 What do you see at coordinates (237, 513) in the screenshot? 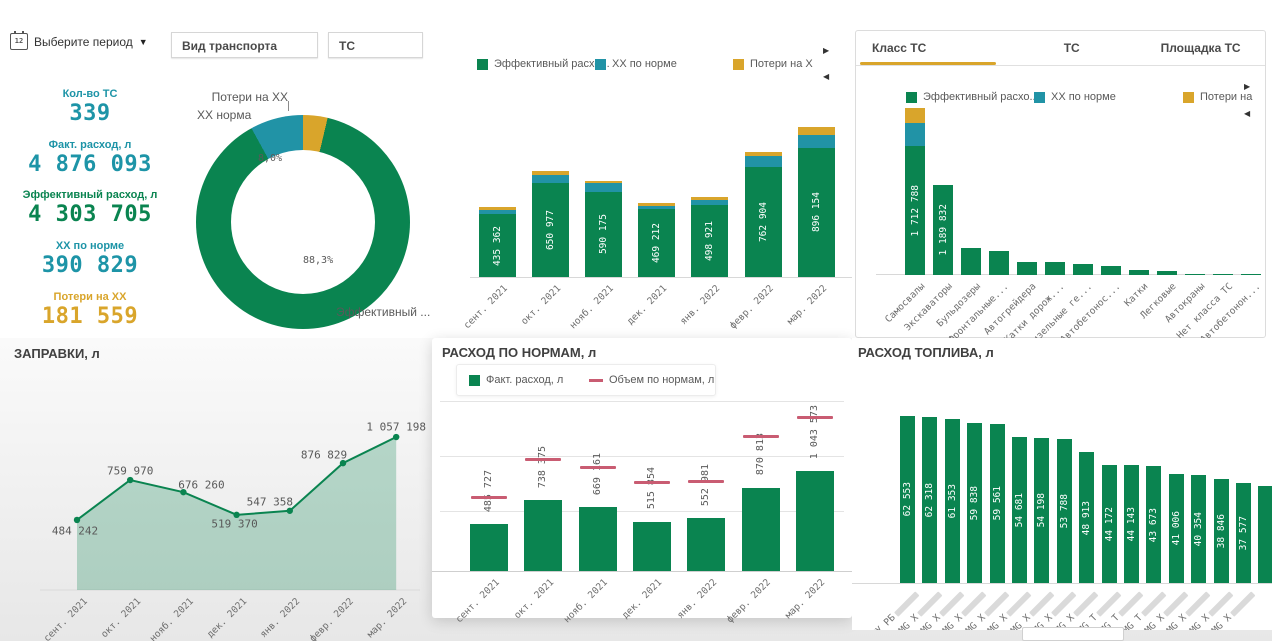
I see `area-fill` at bounding box center [237, 513].